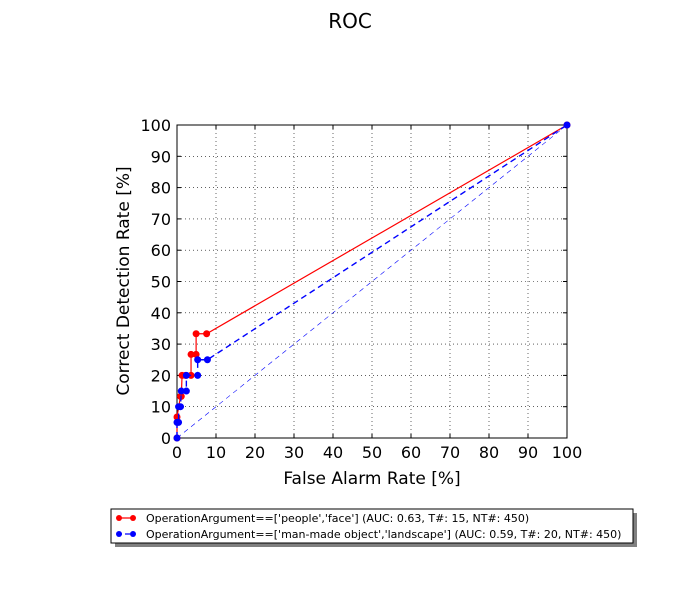 The height and width of the screenshot is (600, 700). I want to click on y-tick-label: 20, so click(161, 375).